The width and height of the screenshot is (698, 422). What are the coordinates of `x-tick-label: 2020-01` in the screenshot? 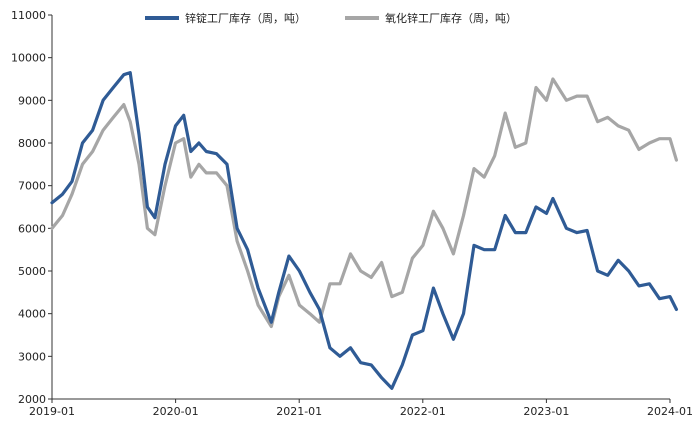 It's located at (176, 411).